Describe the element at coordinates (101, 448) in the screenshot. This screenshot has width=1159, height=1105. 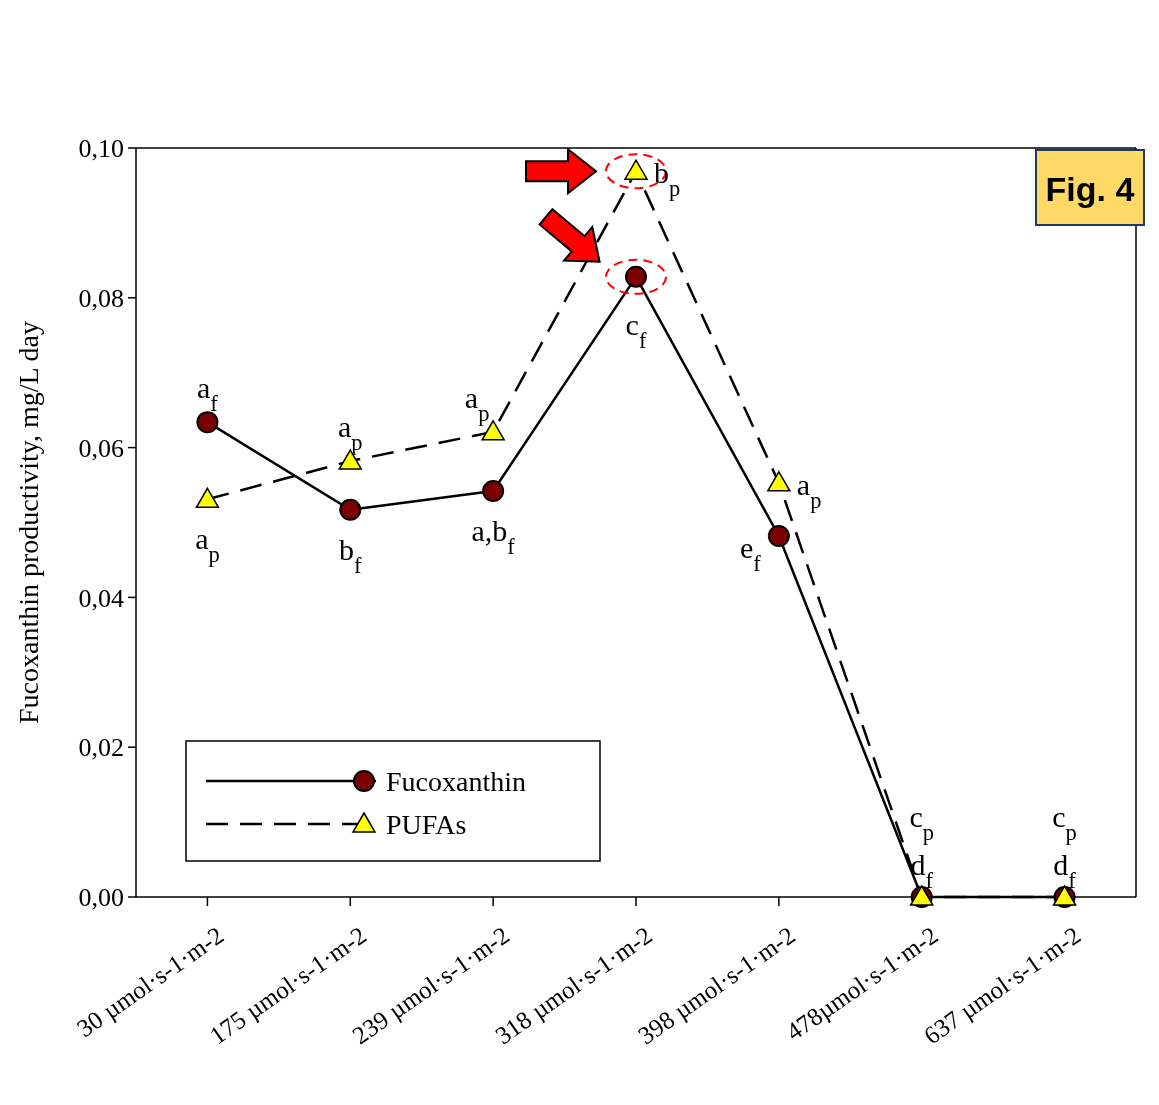
I see `y-tick-label: 0,06` at that location.